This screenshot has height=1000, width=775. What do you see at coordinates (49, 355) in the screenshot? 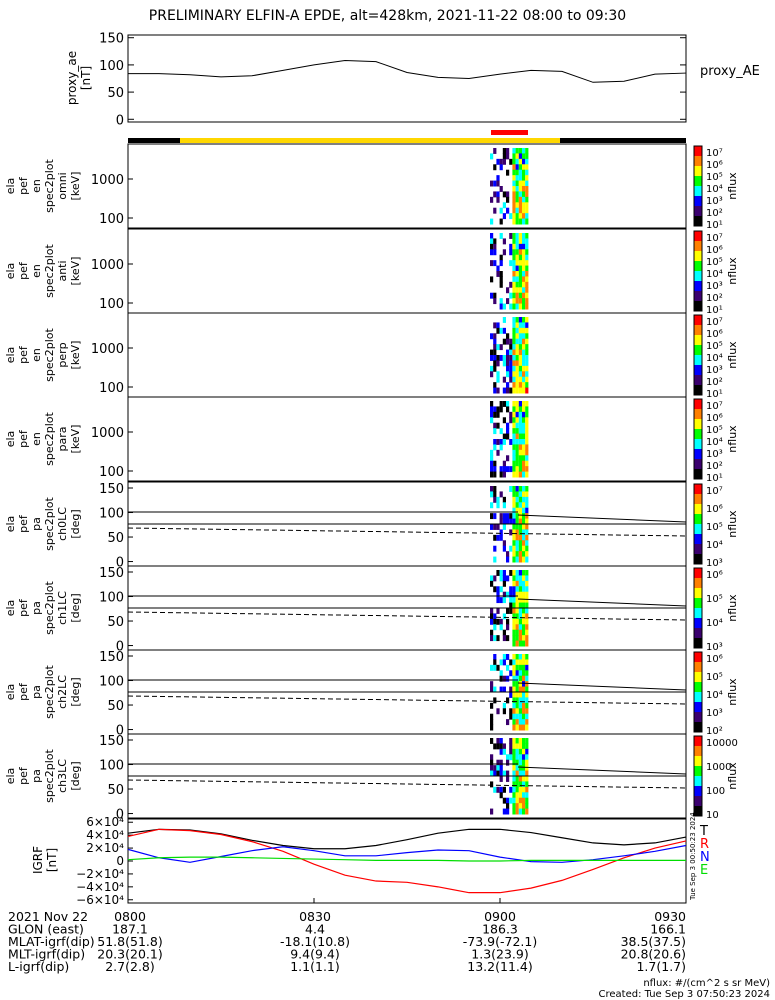
I see `panel-ylabel: spec2plot` at bounding box center [49, 355].